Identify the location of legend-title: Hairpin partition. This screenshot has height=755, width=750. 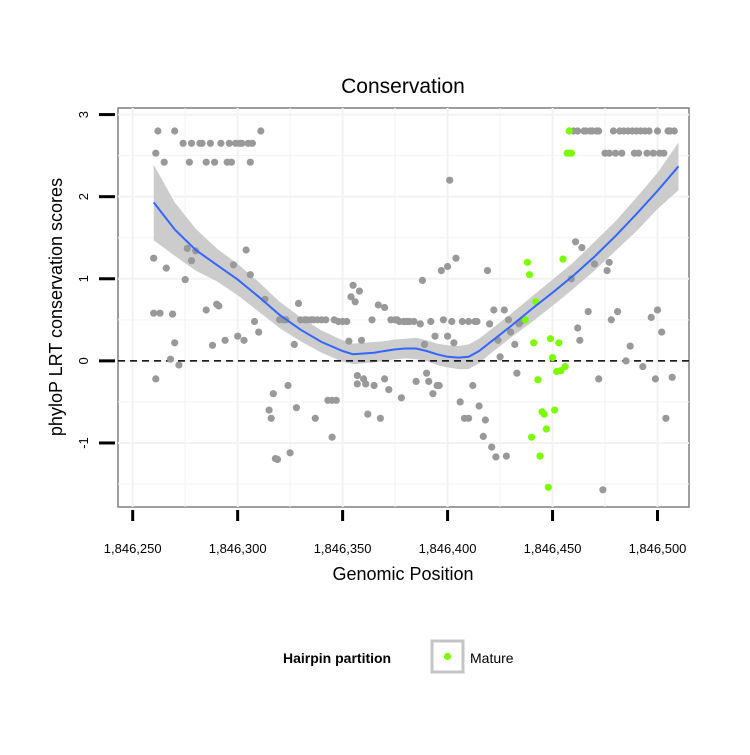
(337, 658).